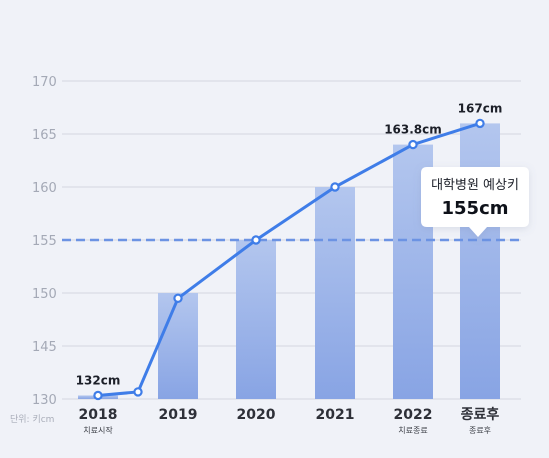 Image resolution: width=549 pixels, height=458 pixels. I want to click on callout-value: 155cm, so click(475, 208).